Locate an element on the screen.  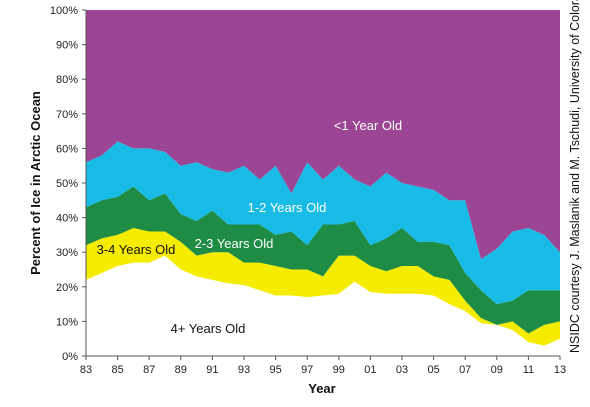
x-axis-title: Year is located at coordinates (321, 388).